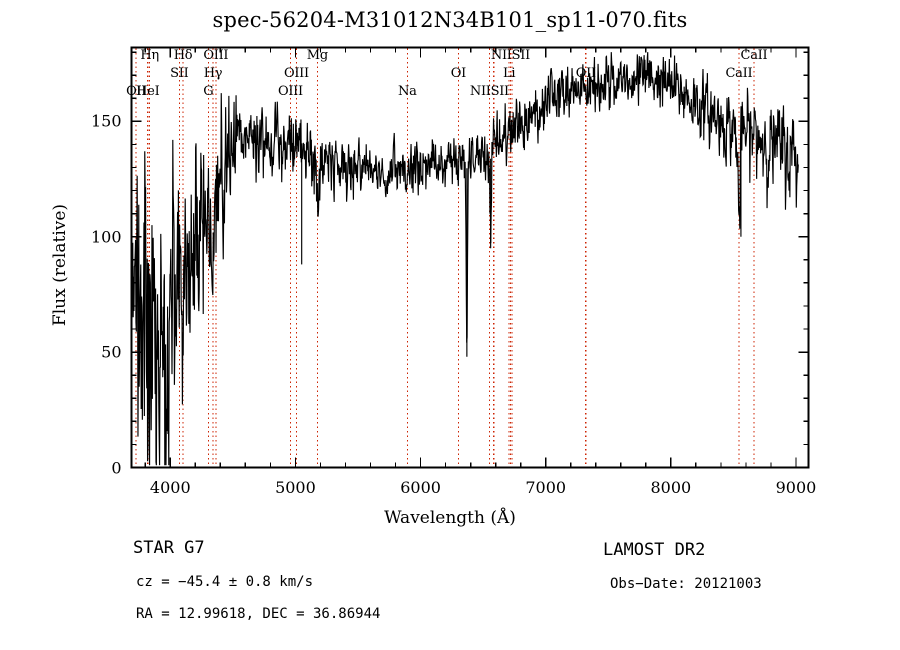 The height and width of the screenshot is (650, 900). I want to click on spectral-line-label: Na, so click(407, 91).